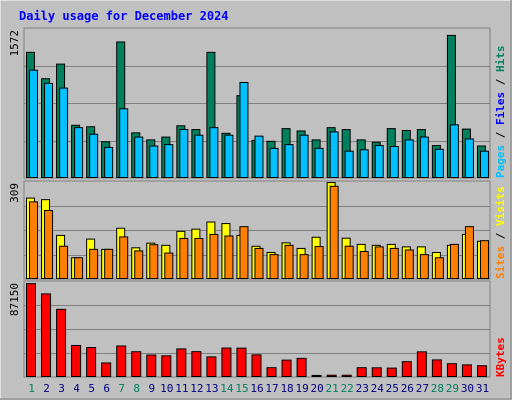 Image resolution: width=512 pixels, height=405 pixels. What do you see at coordinates (422, 388) in the screenshot?
I see `x-tick-label: 27` at bounding box center [422, 388].